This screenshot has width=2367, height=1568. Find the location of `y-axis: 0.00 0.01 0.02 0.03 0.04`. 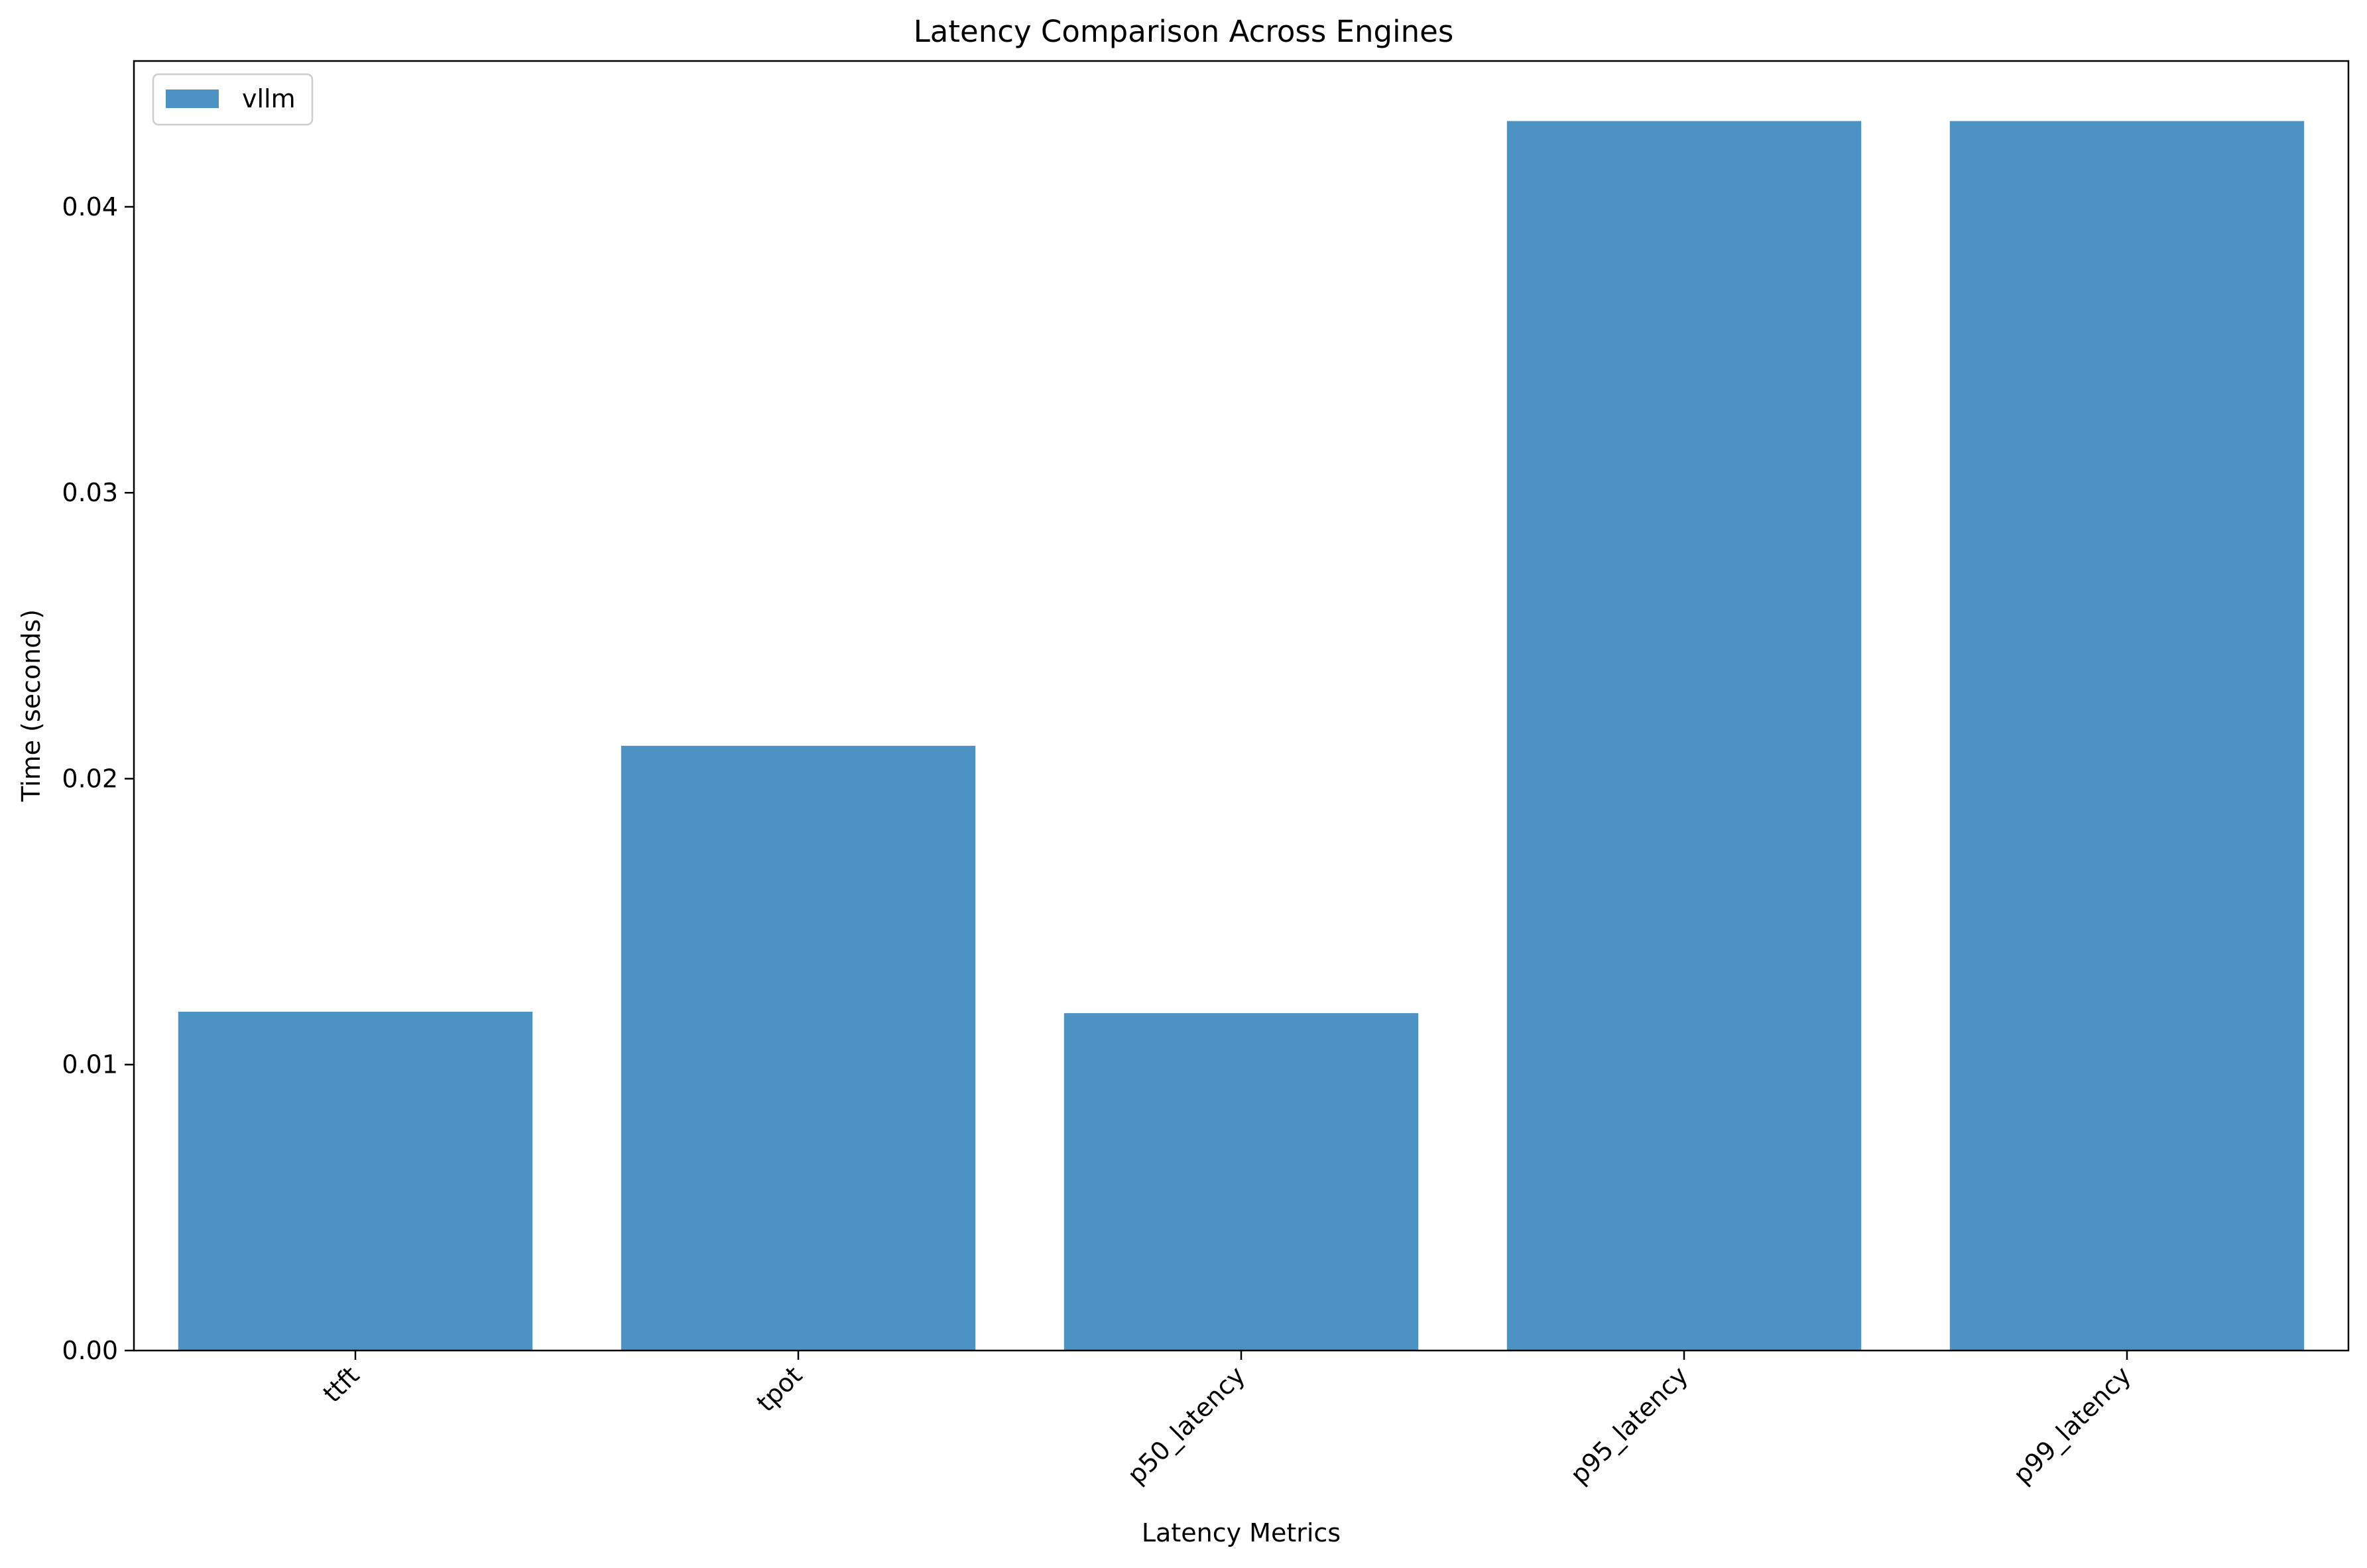

y-axis: 0.00 0.01 0.02 0.03 0.04 is located at coordinates (98, 778).